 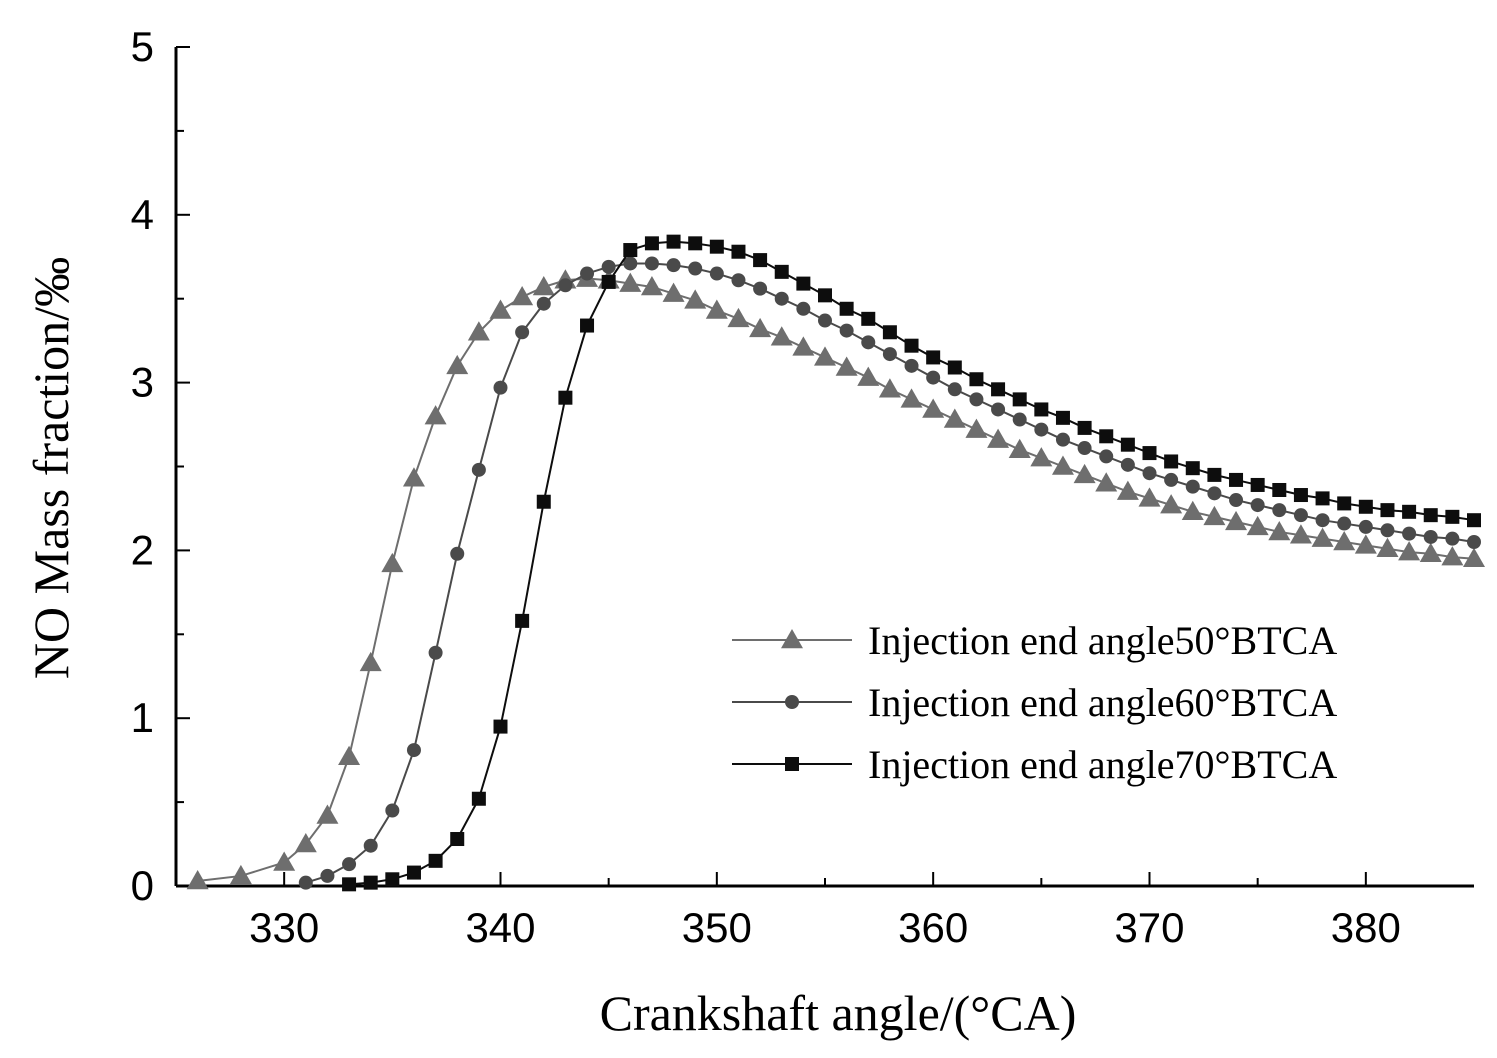 I want to click on x-tick-label: 380, so click(x=1366, y=927).